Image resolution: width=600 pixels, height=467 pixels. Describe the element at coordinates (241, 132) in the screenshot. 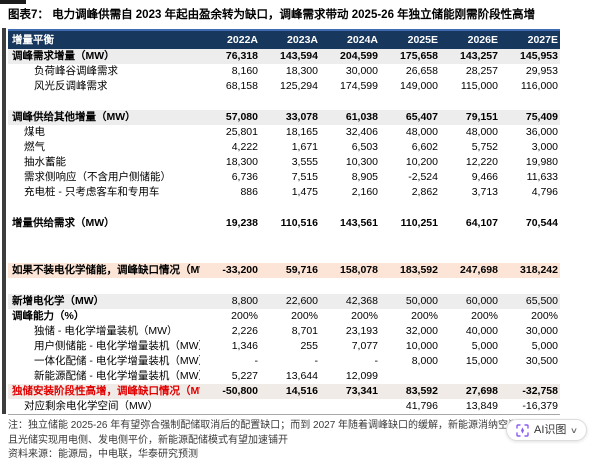

I see `cell-value: 25,801` at that location.